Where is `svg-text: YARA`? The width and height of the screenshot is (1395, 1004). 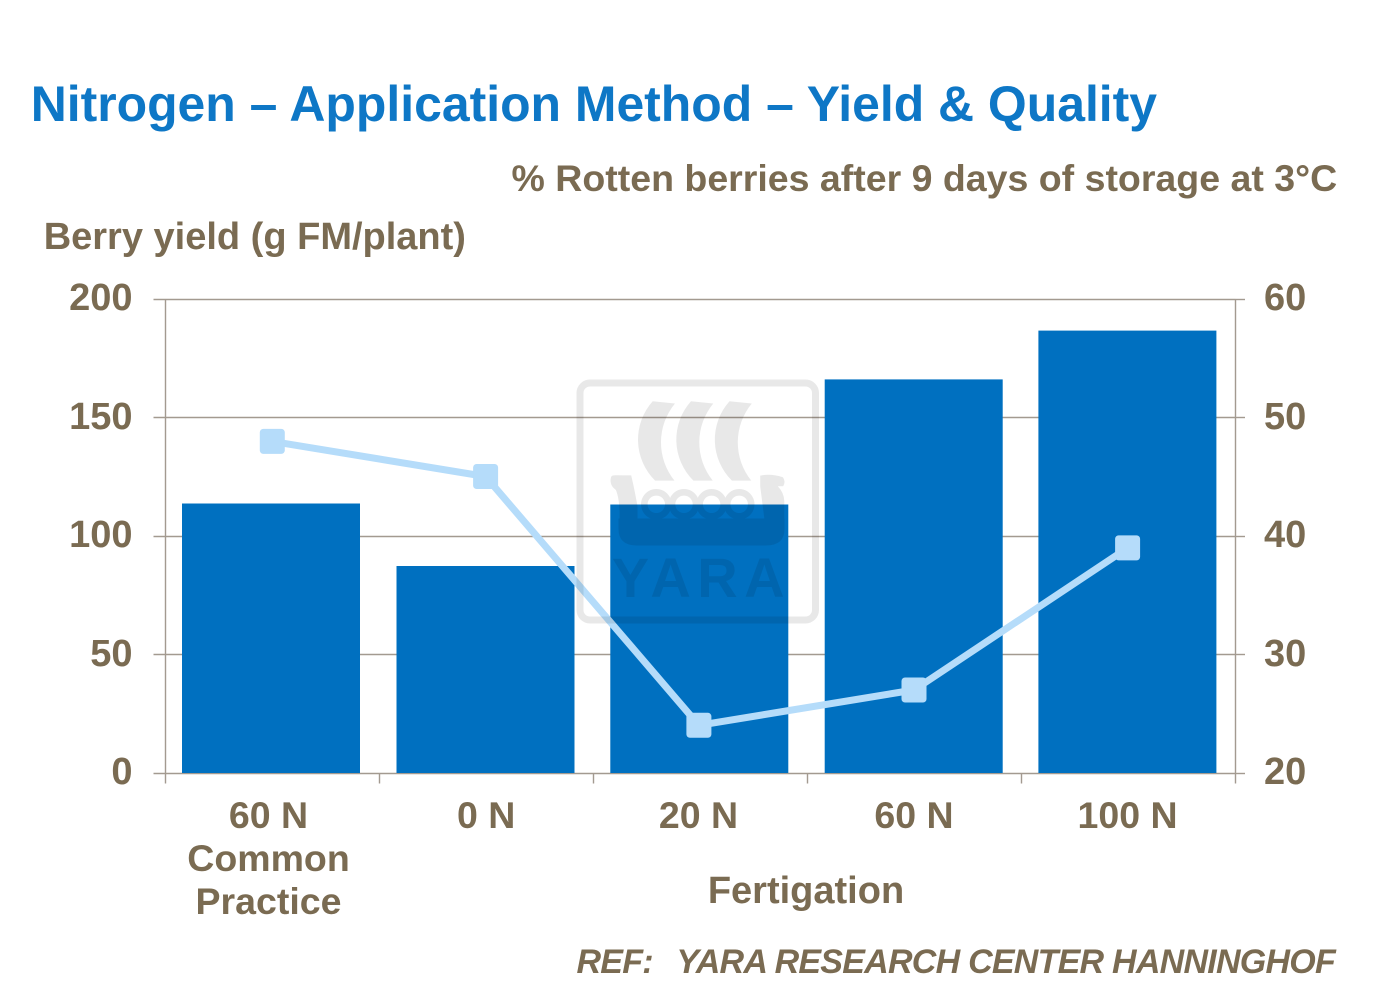 svg-text: YARA is located at coordinates (701, 577).